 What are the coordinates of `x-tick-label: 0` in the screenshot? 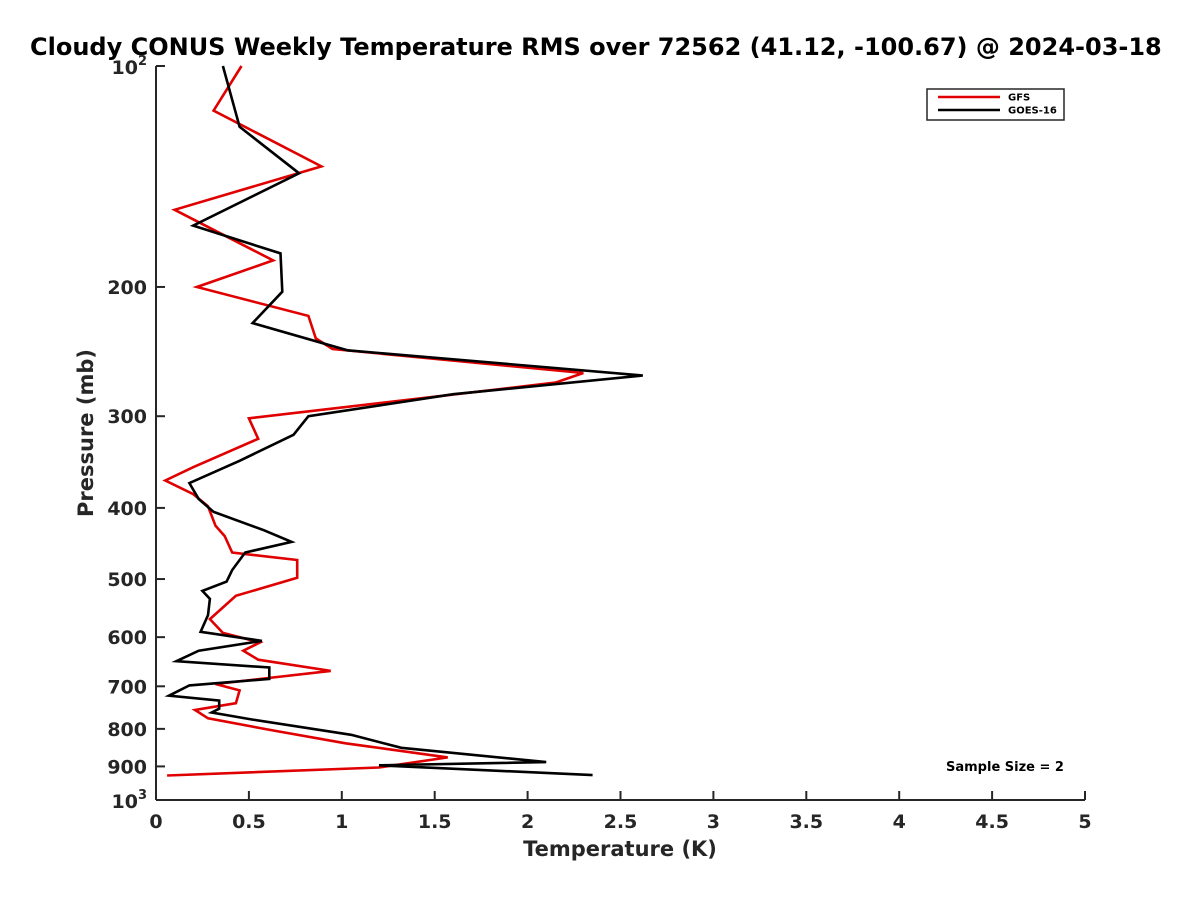 It's located at (155, 822).